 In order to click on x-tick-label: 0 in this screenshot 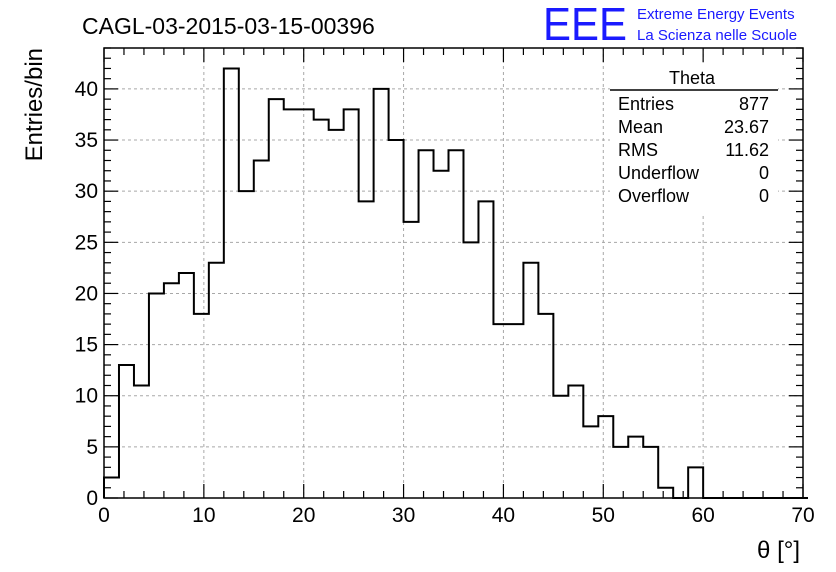, I will do `click(104, 515)`.